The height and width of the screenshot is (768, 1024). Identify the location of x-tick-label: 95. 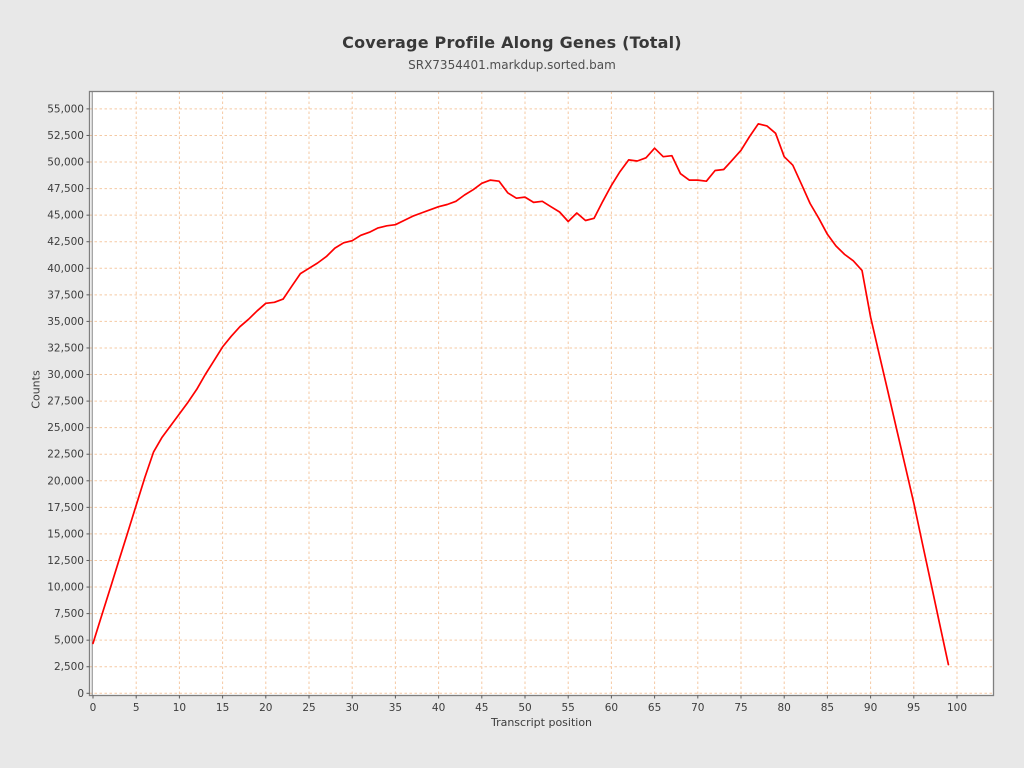
(913, 708).